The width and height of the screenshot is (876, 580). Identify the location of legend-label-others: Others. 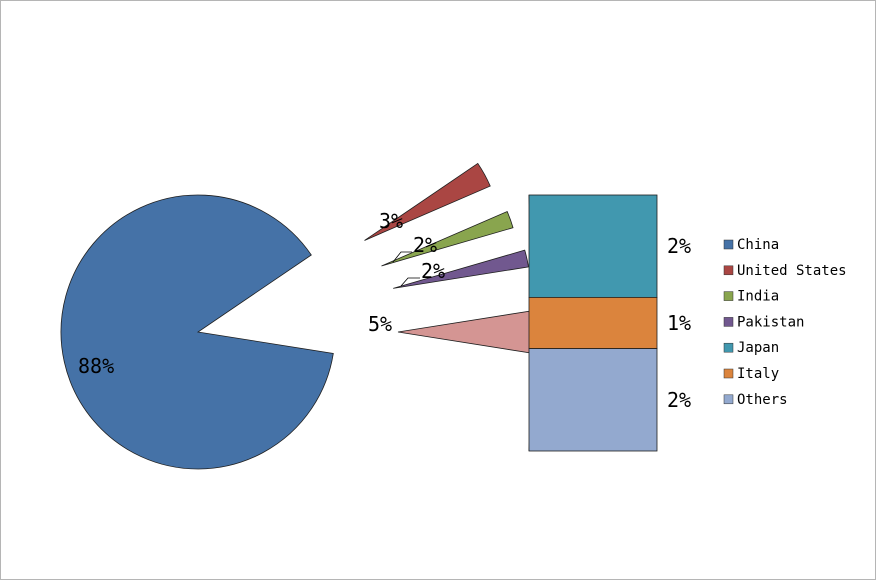
(762, 400).